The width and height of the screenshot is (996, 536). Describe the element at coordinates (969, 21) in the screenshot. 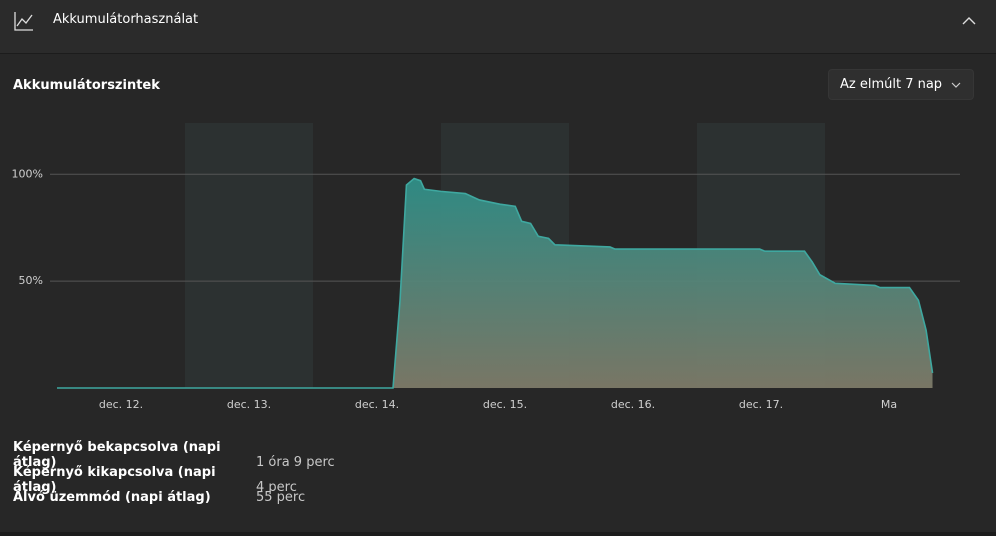

I see `collapse-chevron` at that location.